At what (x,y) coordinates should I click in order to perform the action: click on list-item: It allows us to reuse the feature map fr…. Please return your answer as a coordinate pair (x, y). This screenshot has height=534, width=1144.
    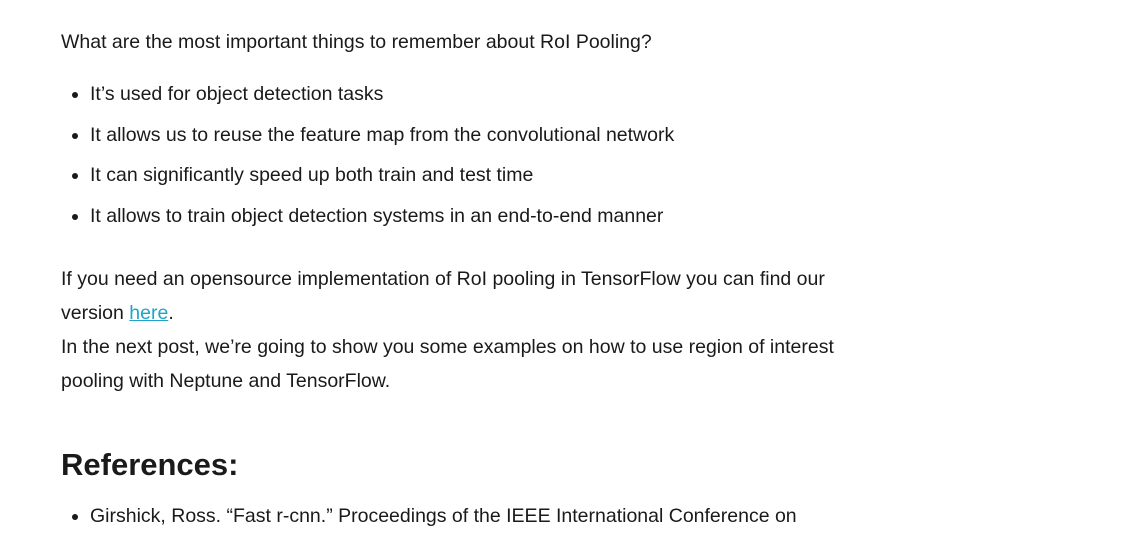
    Looking at the image, I should click on (373, 135).